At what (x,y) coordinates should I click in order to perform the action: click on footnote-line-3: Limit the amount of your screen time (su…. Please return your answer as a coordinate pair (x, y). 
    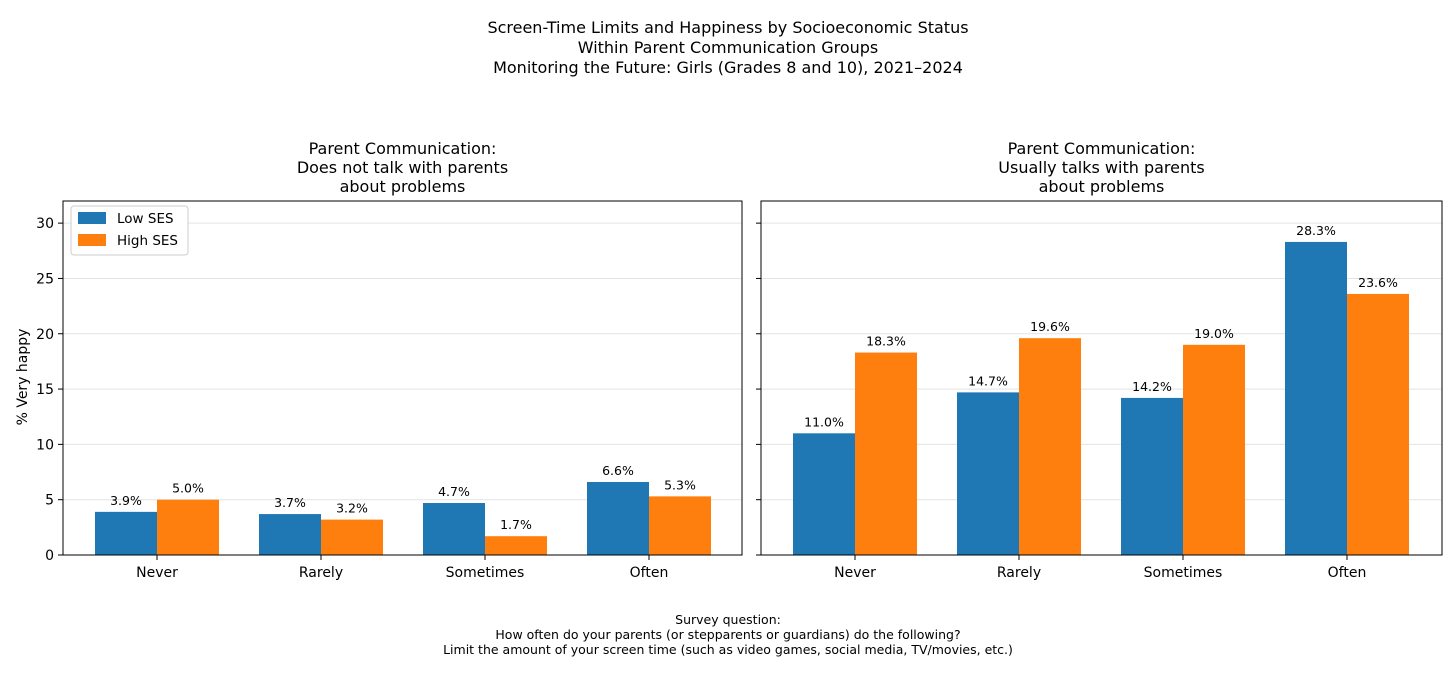
    Looking at the image, I should click on (728, 649).